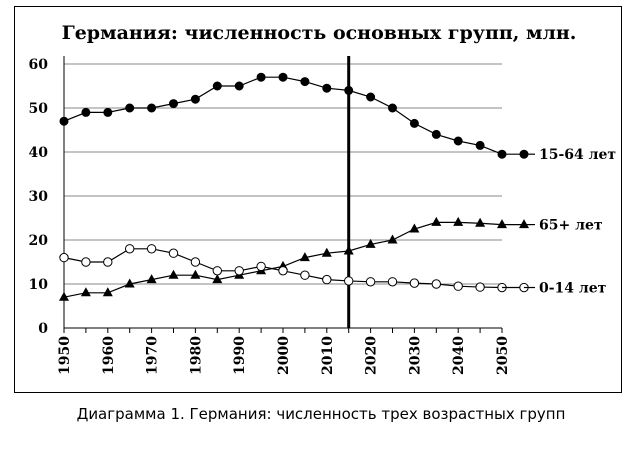 Image resolution: width=642 pixels, height=453 pixels. I want to click on x-tick-label: 2030, so click(415, 355).